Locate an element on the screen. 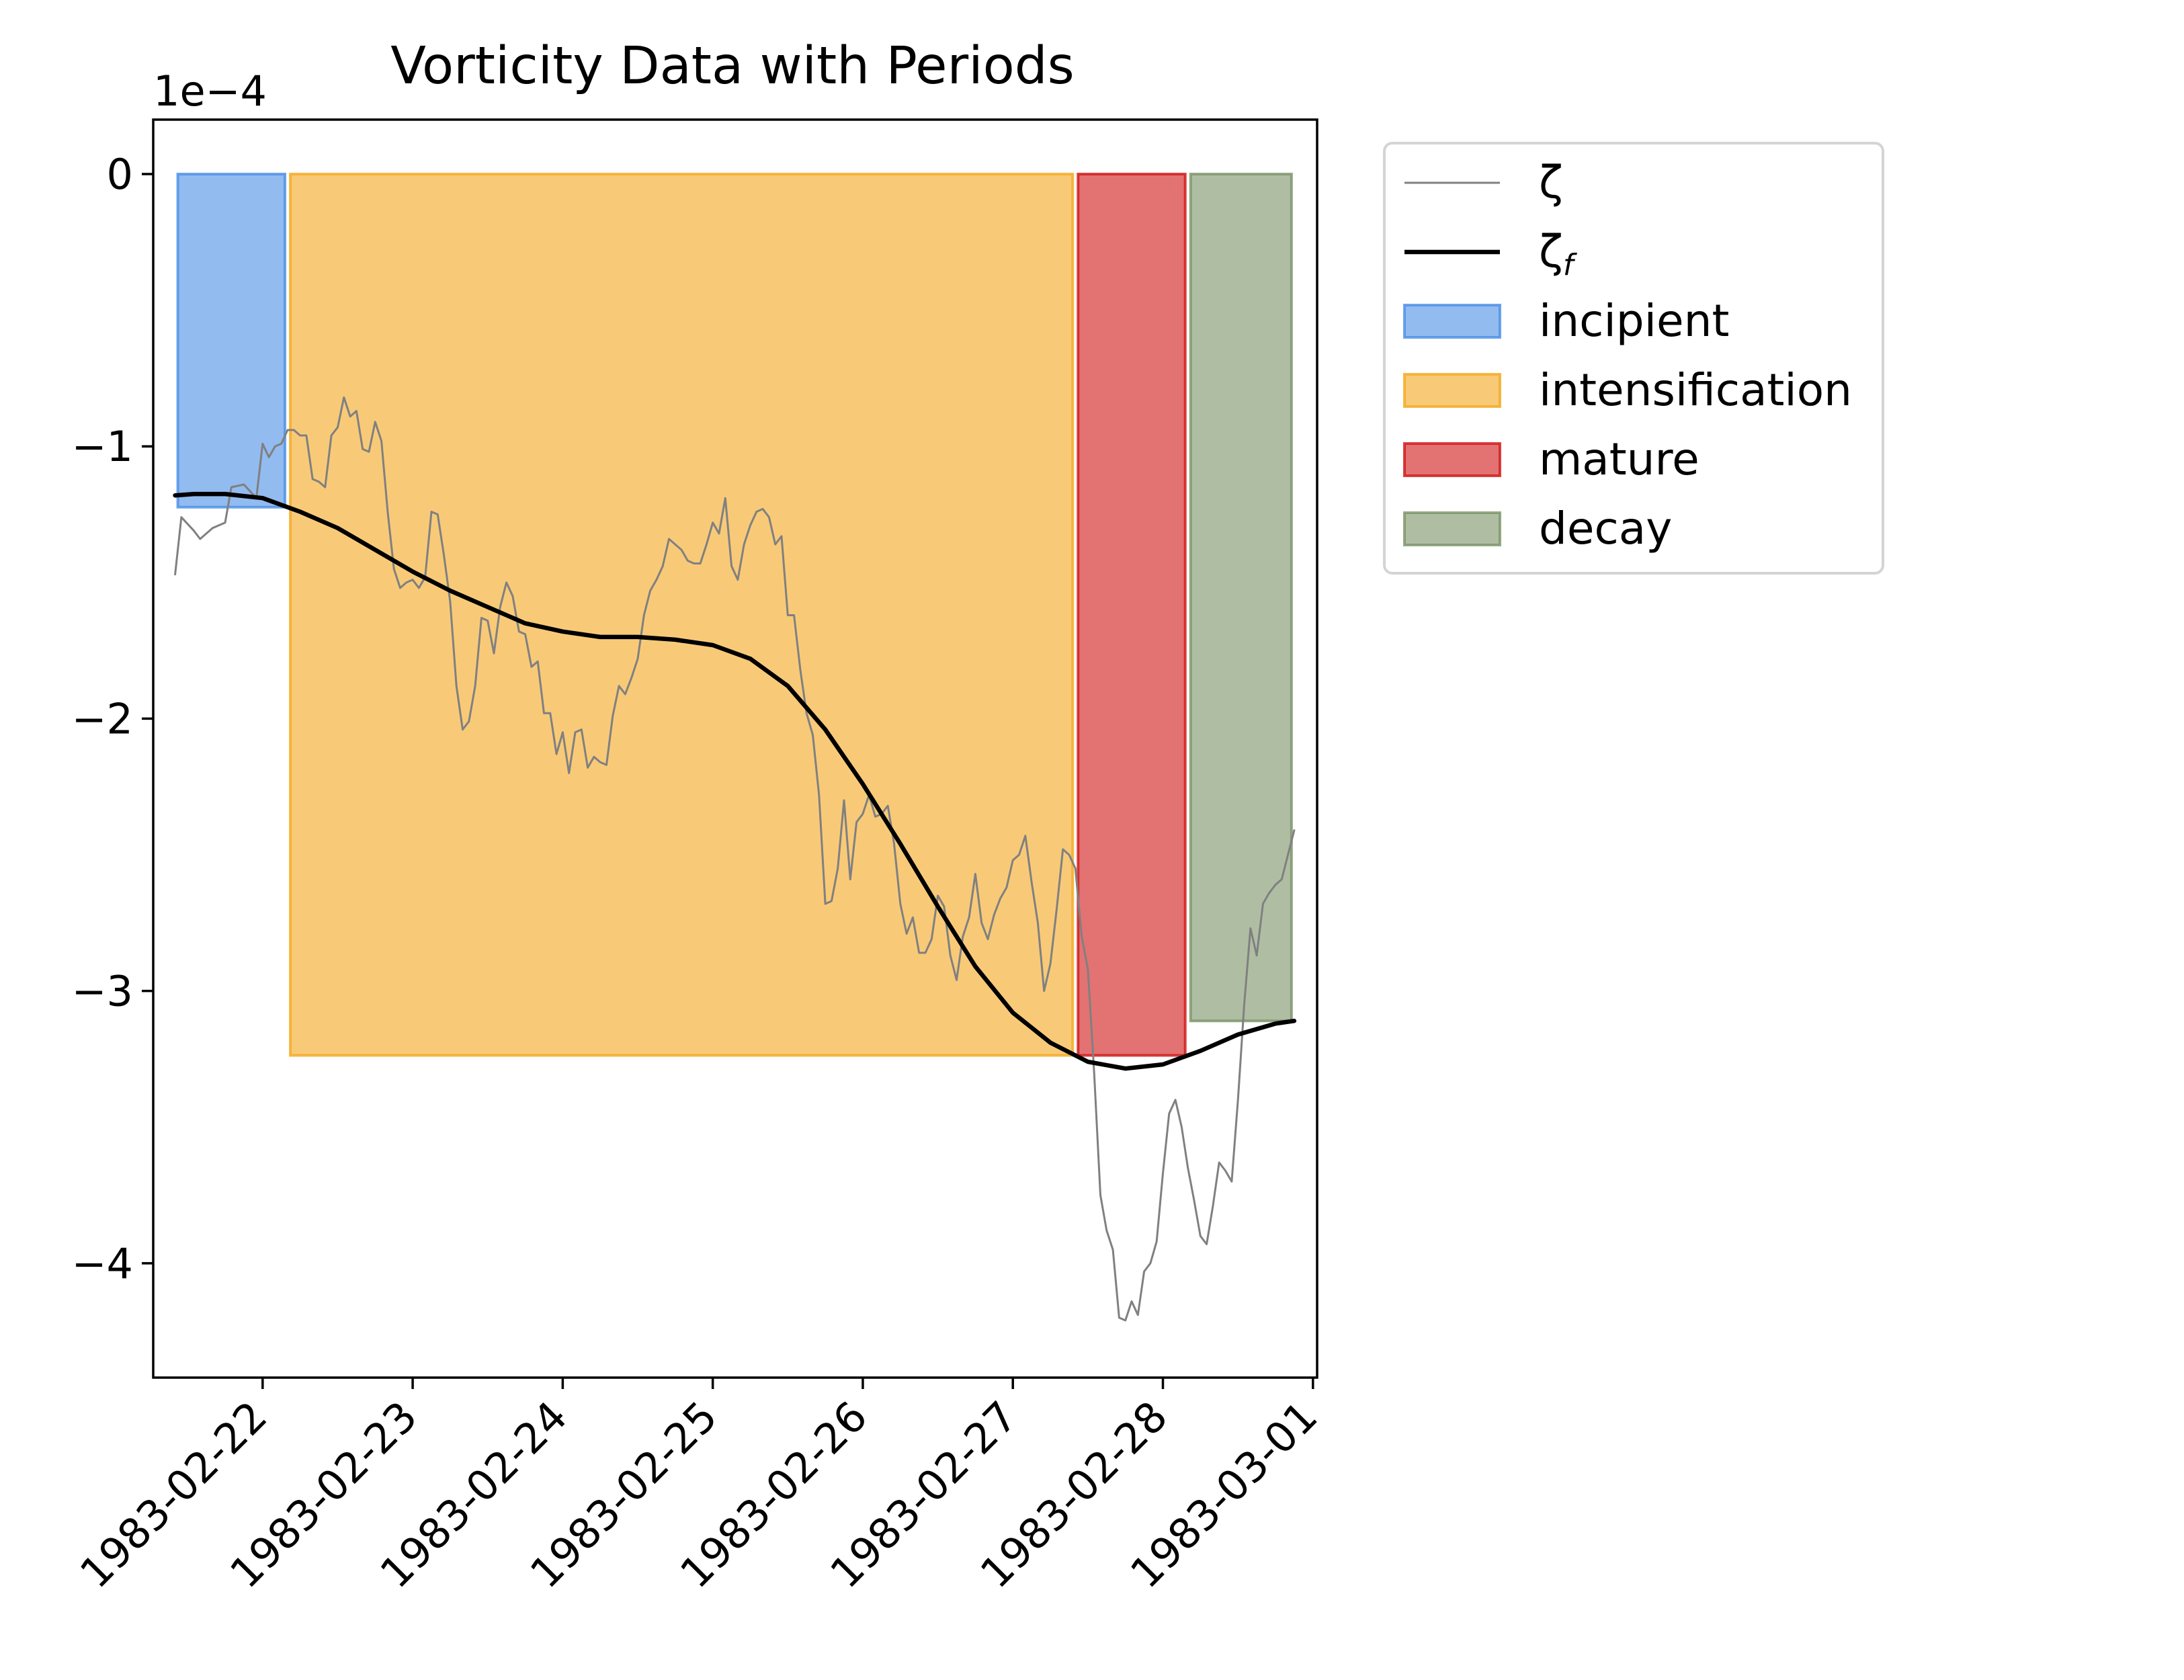 The width and height of the screenshot is (2184, 1680). y-tick-label: −1 is located at coordinates (102, 447).